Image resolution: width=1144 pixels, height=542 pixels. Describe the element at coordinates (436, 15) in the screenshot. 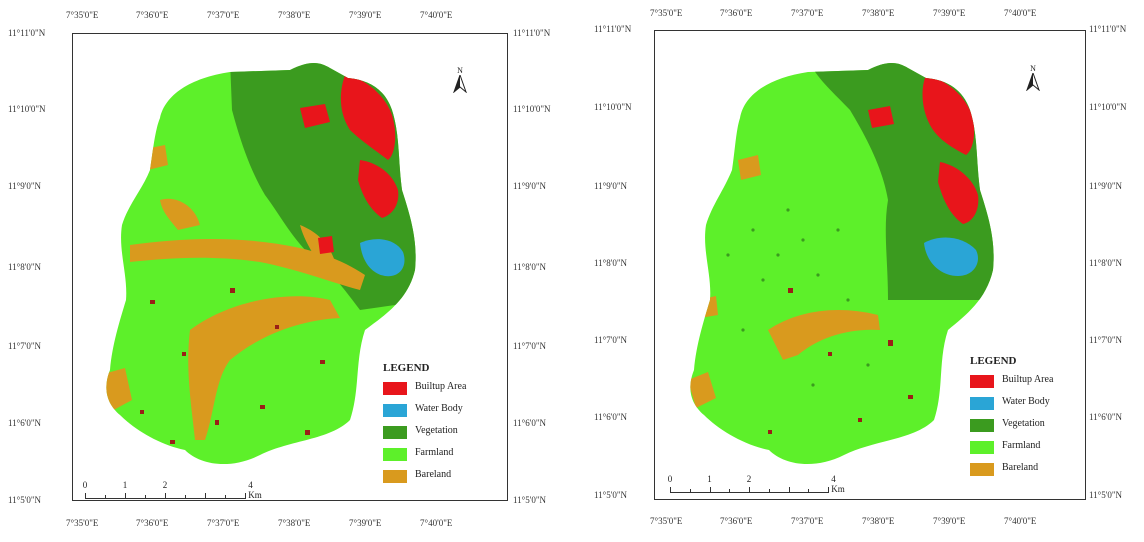

I see `lon-label-top: 7°40'0"E` at that location.